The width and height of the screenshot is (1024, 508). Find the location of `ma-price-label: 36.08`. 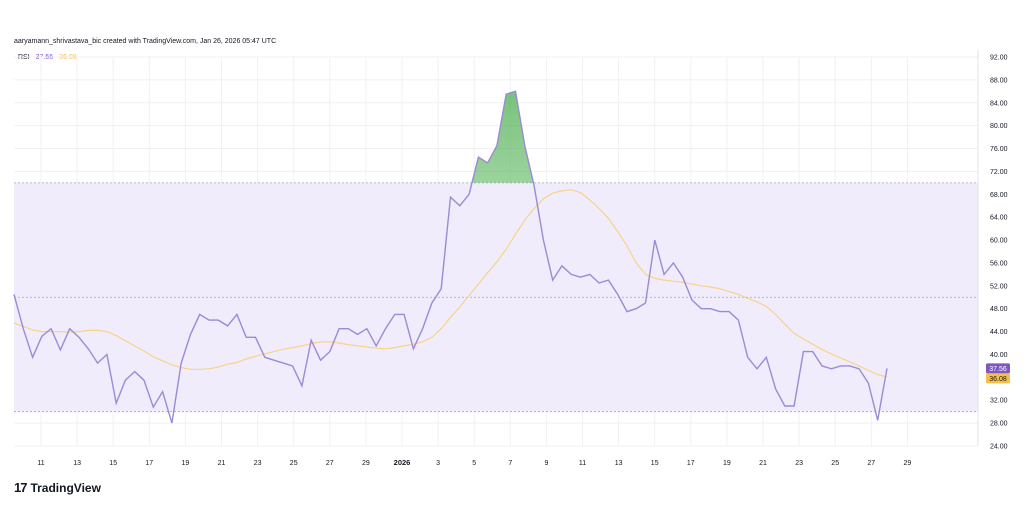

ma-price-label: 36.08 is located at coordinates (998, 379).